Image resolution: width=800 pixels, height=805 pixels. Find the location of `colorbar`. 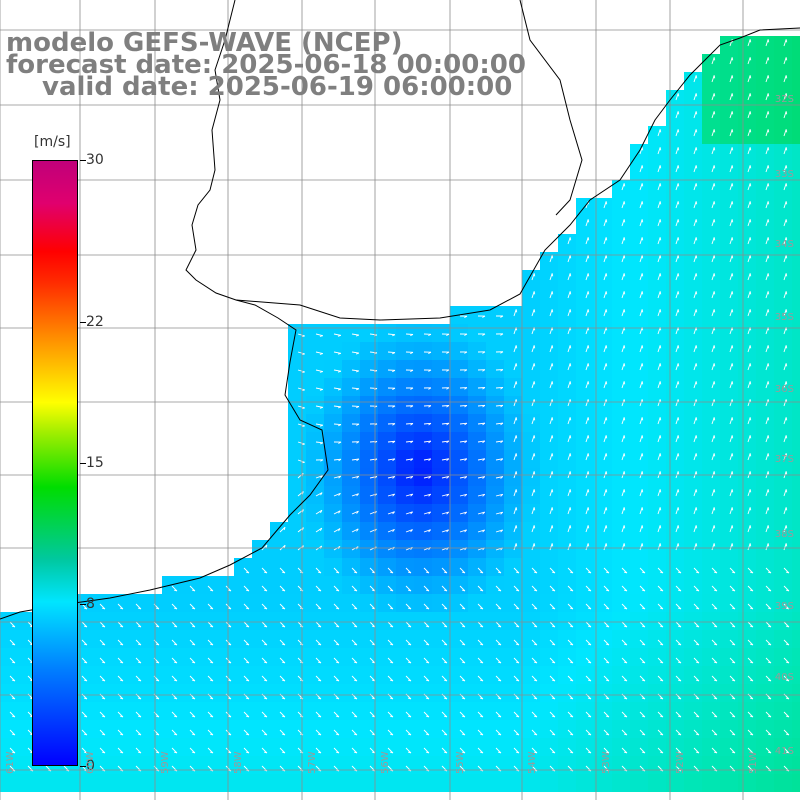

colorbar is located at coordinates (55, 463).